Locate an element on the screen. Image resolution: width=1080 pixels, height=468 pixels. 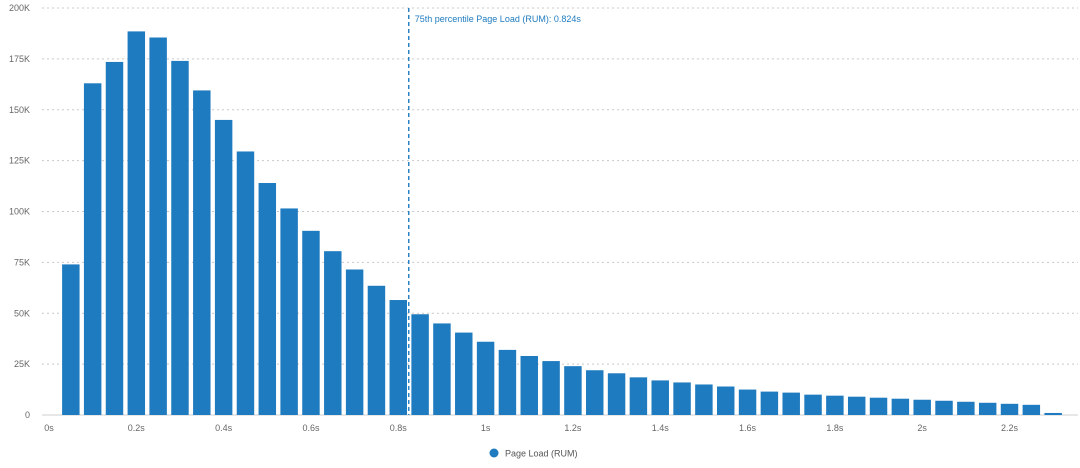
x-tick-label: 1.8s is located at coordinates (835, 428).